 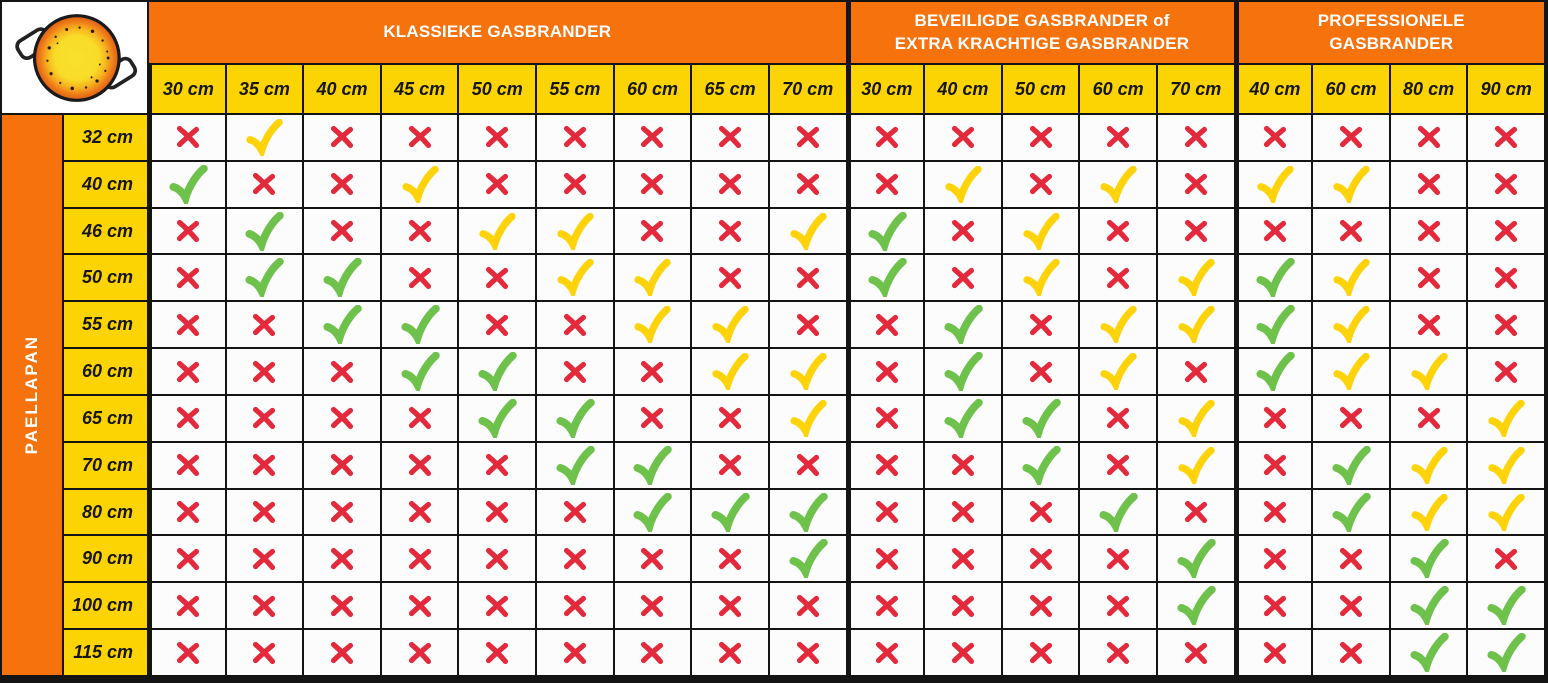 I want to click on row-header: 60 cm, so click(x=105, y=371).